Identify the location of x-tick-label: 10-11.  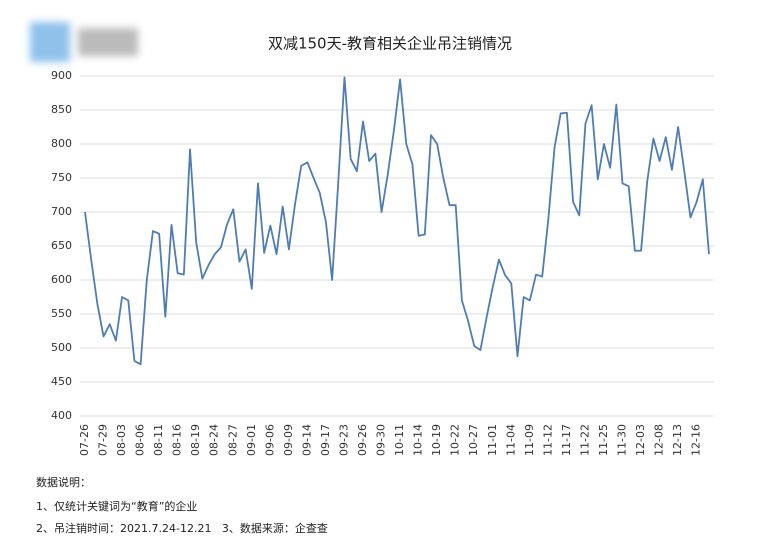
(399, 440).